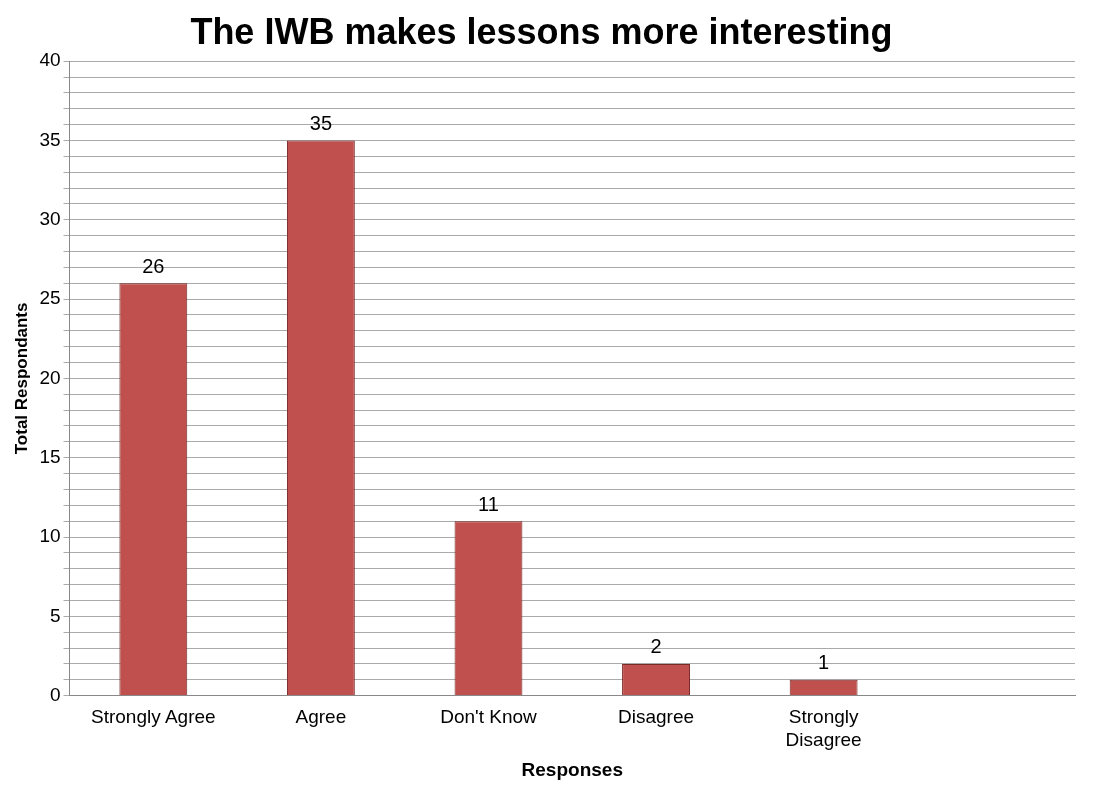 The image size is (1093, 794). Describe the element at coordinates (50, 456) in the screenshot. I see `y-tick-label: 15` at that location.